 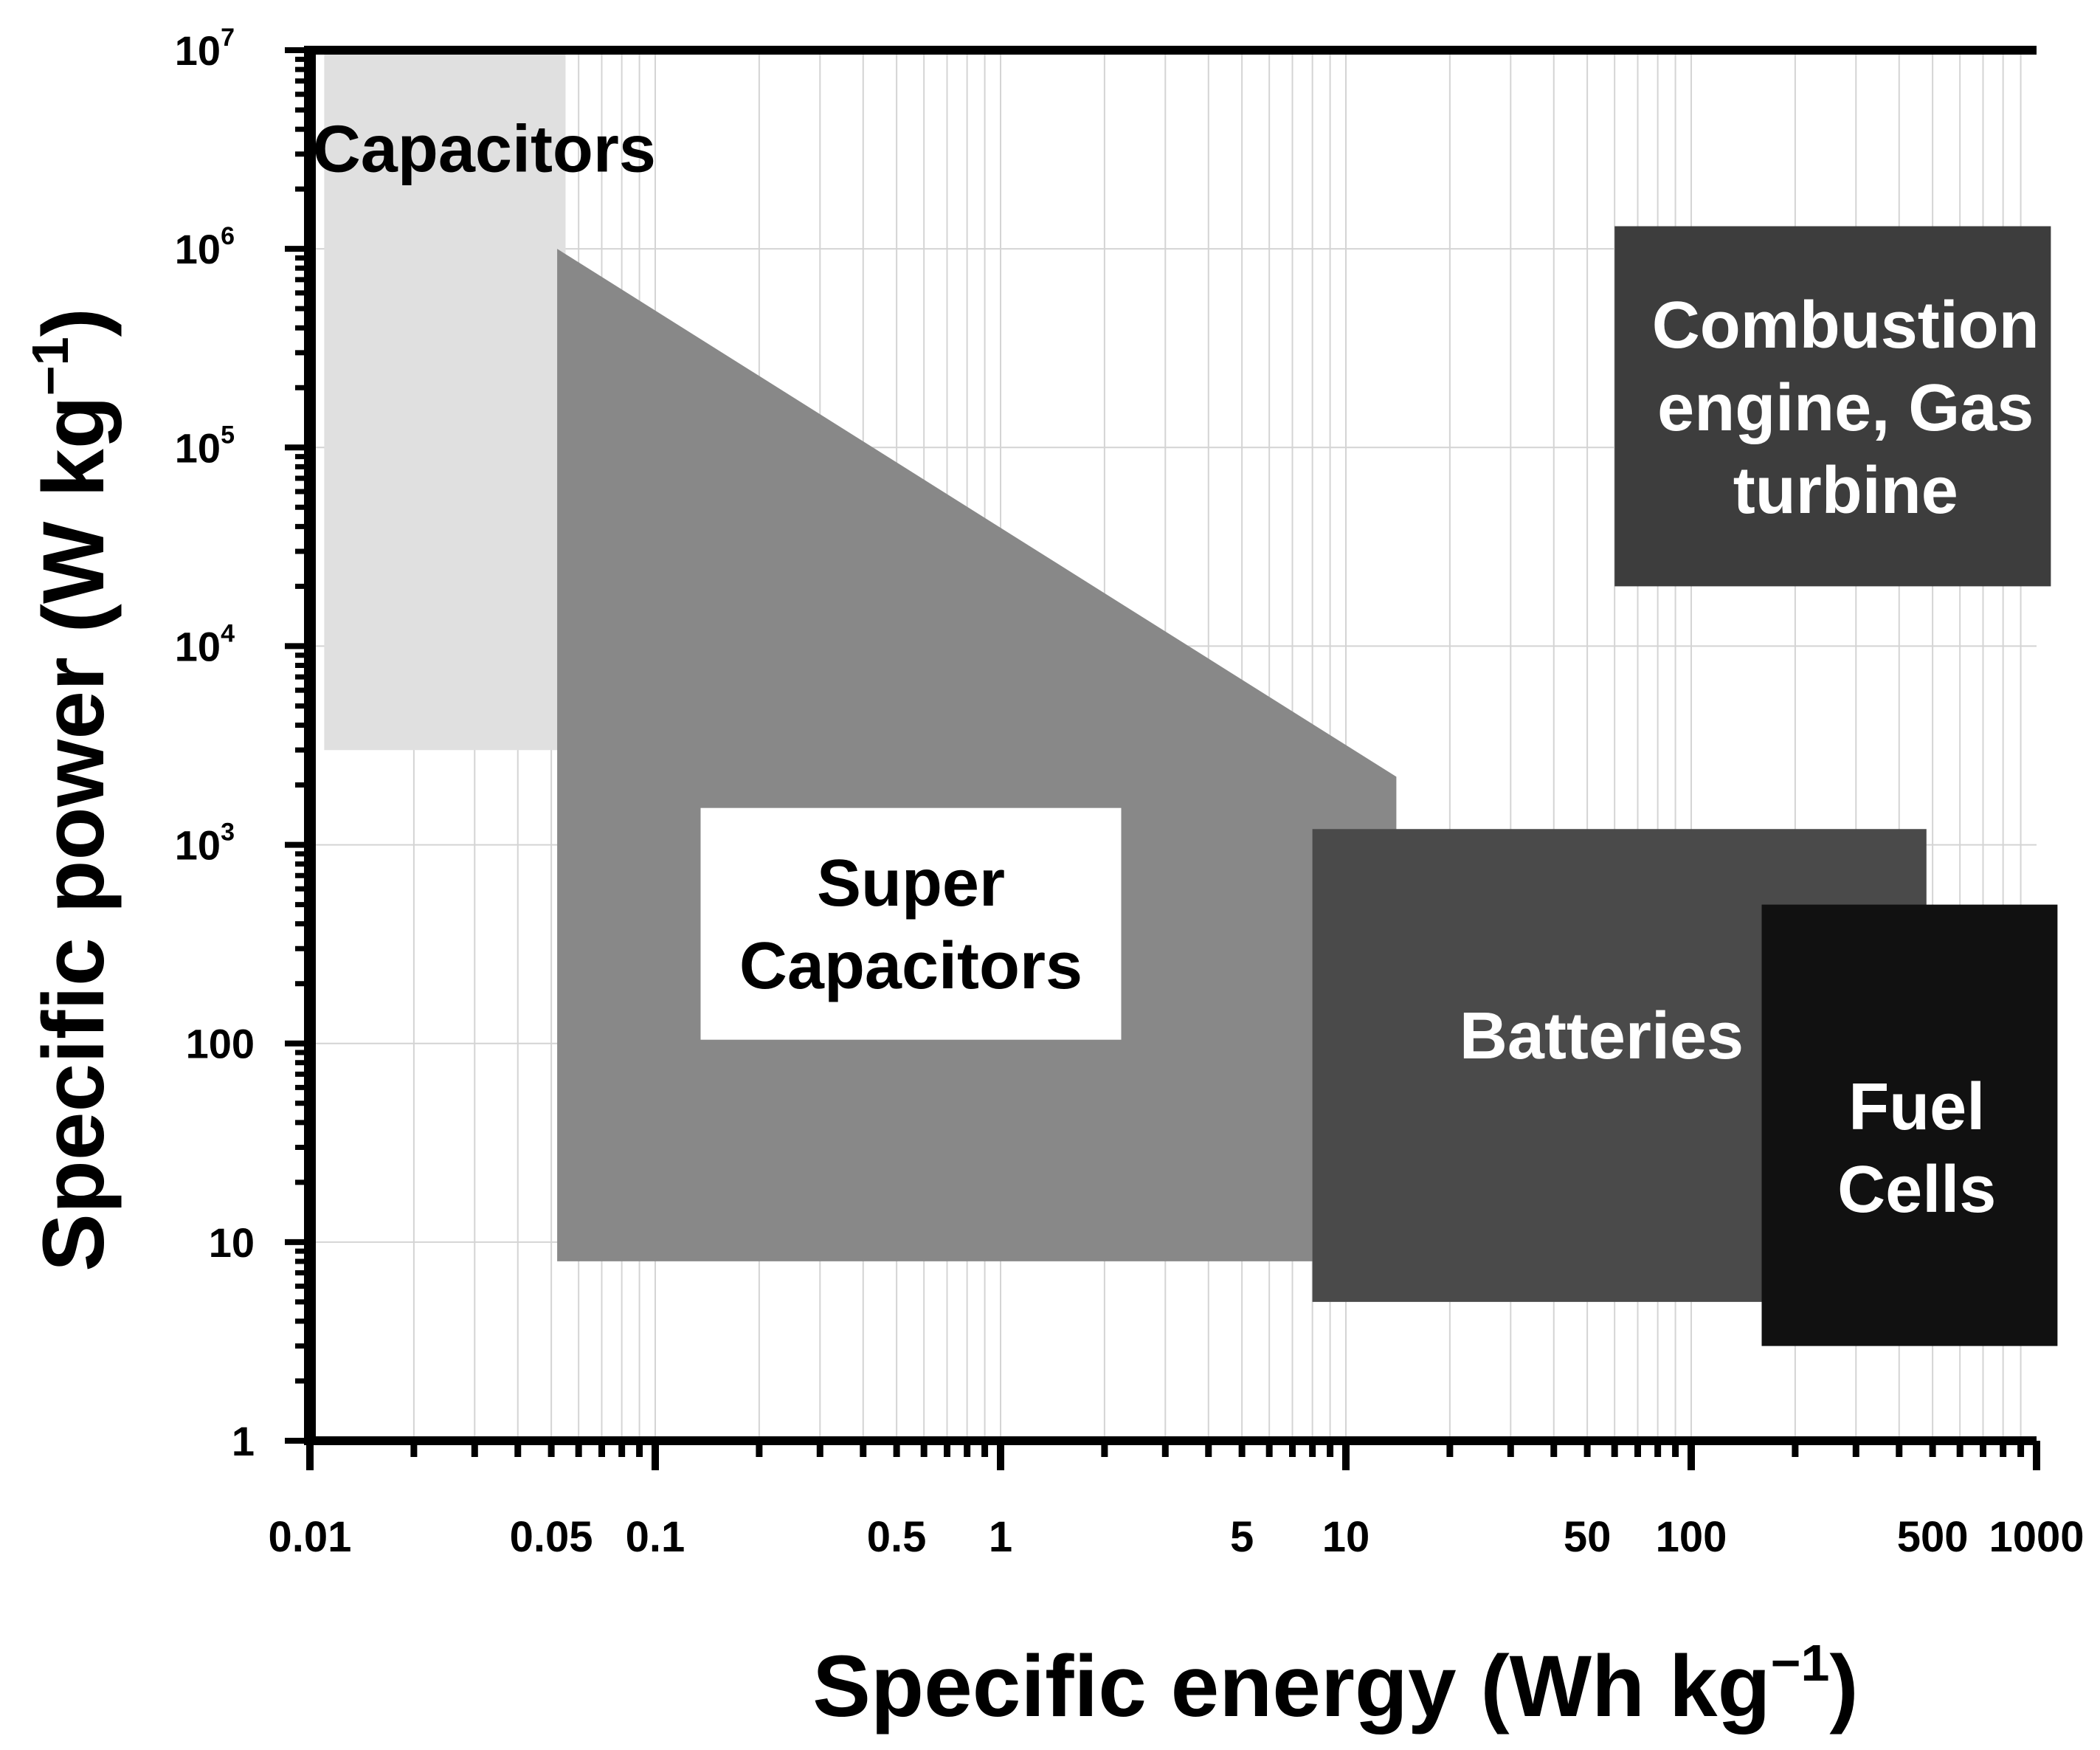 What do you see at coordinates (232, 1242) in the screenshot?
I see `y-tick-label: 10` at bounding box center [232, 1242].